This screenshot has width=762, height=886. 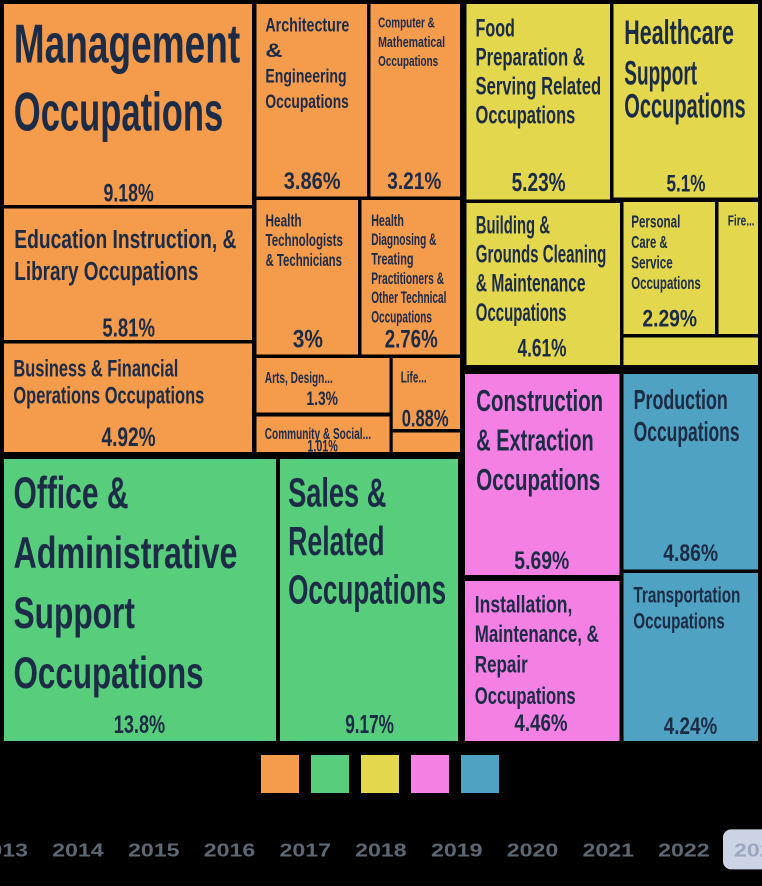 What do you see at coordinates (154, 850) in the screenshot?
I see `svg-text: 2015` at bounding box center [154, 850].